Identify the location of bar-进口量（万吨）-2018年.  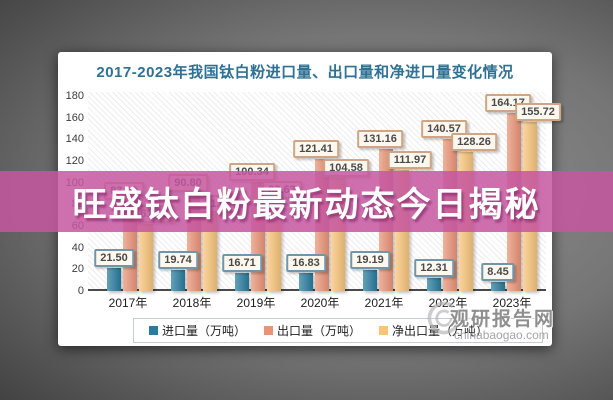
(178, 280).